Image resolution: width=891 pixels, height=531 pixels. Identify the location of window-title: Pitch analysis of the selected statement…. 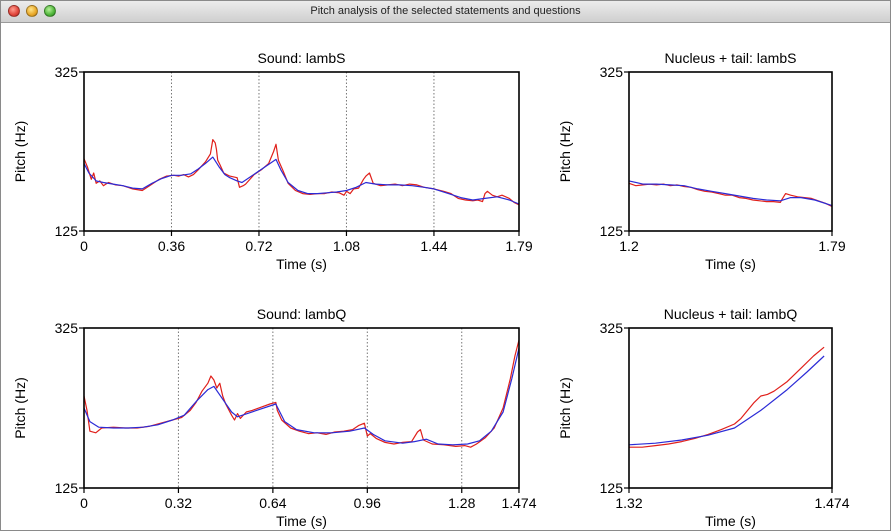
(445, 11).